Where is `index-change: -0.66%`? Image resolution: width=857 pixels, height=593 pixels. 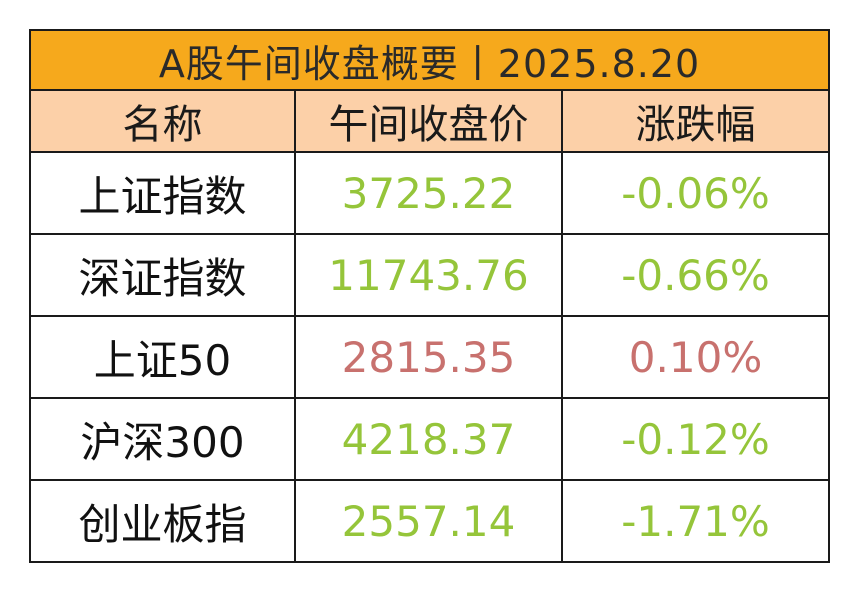
index-change: -0.66% is located at coordinates (695, 275).